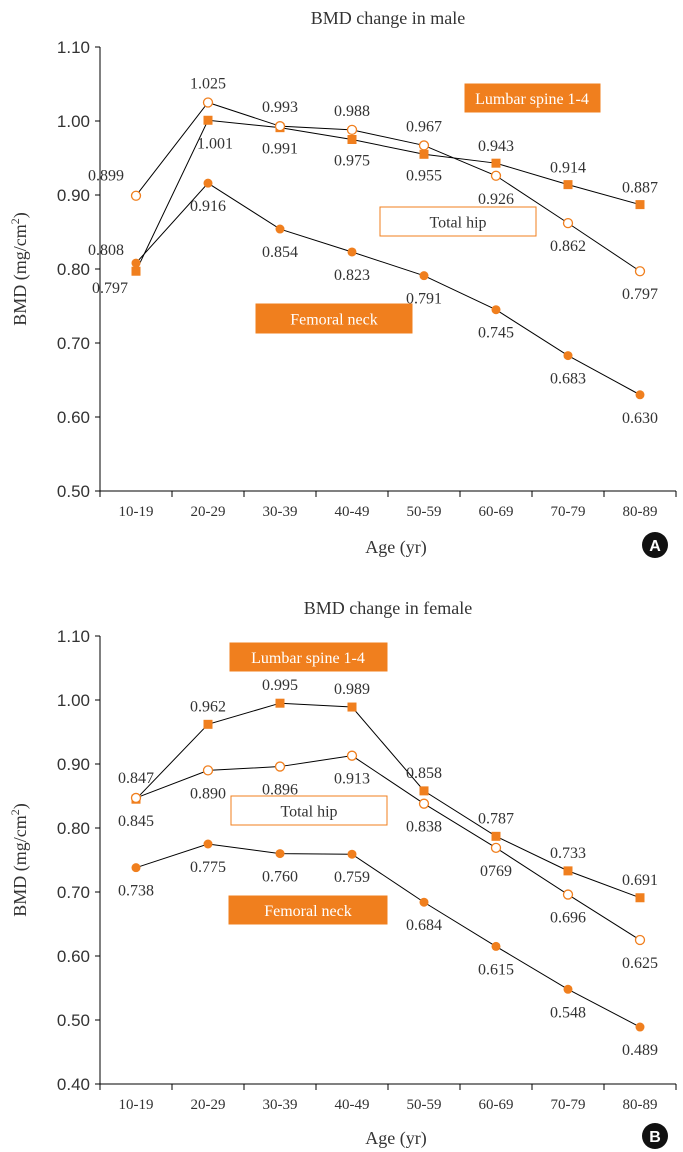  What do you see at coordinates (568, 918) in the screenshot?
I see `data-label: 0.696` at bounding box center [568, 918].